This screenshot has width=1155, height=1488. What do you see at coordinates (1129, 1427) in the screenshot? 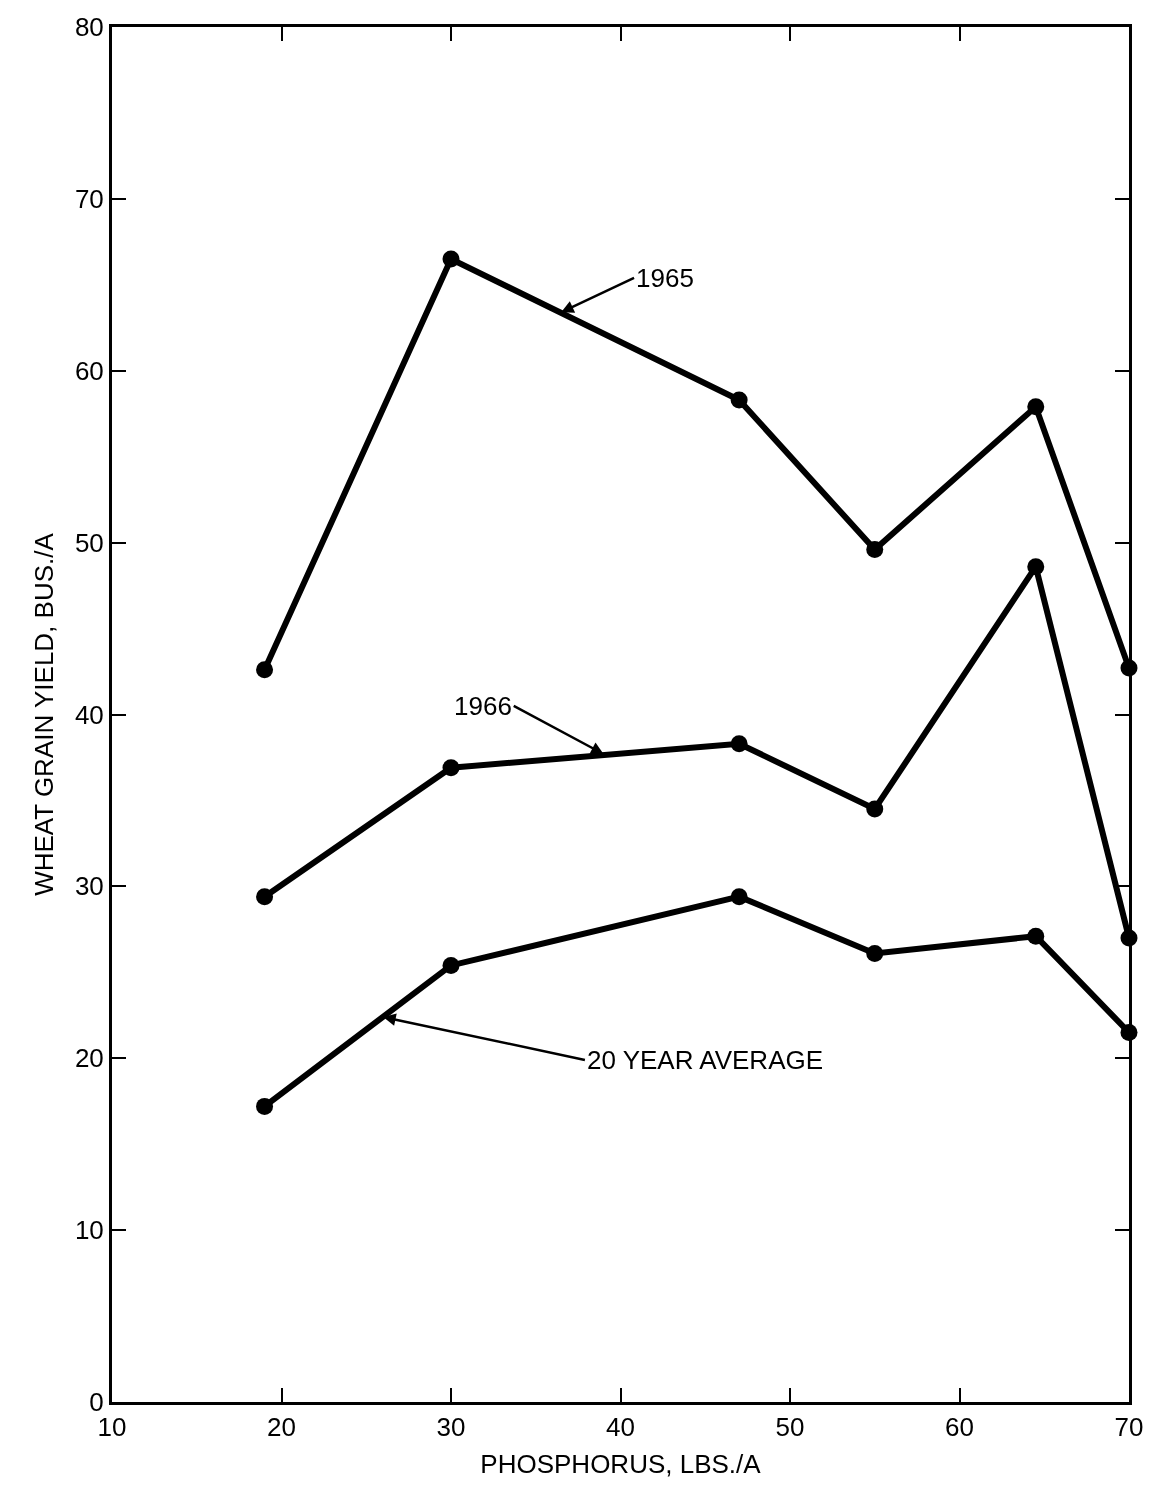
I see `x-tick-label: 70` at bounding box center [1129, 1427].